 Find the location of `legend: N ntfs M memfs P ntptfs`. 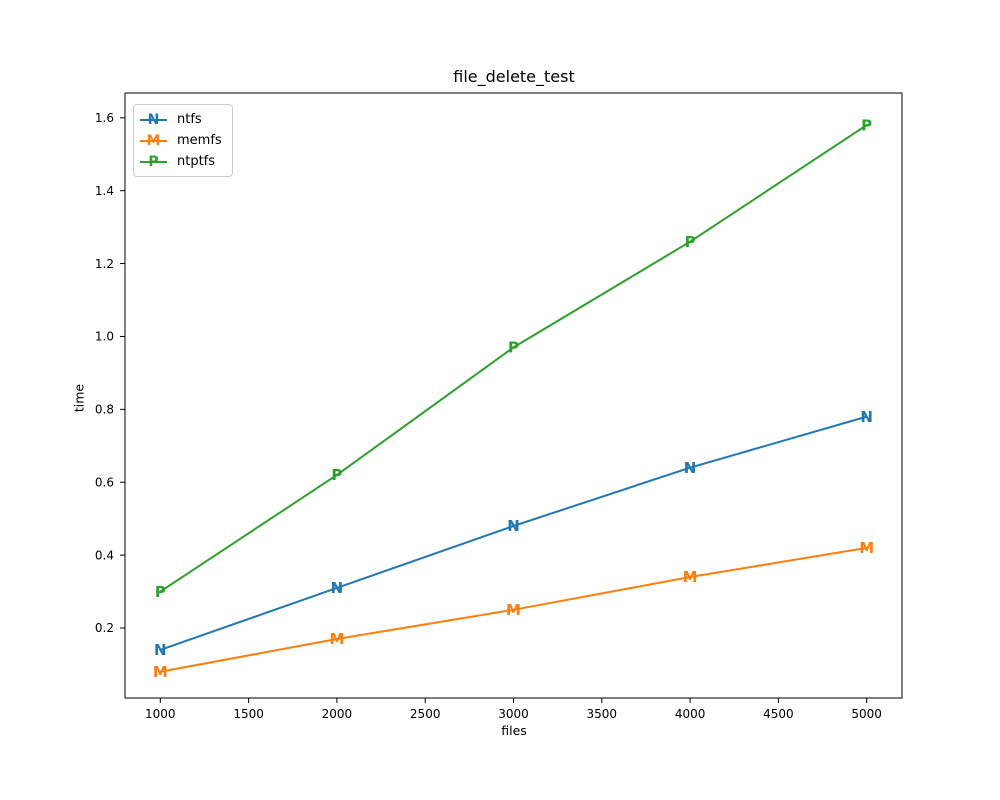

legend: N ntfs M memfs P ntptfs is located at coordinates (183, 140).